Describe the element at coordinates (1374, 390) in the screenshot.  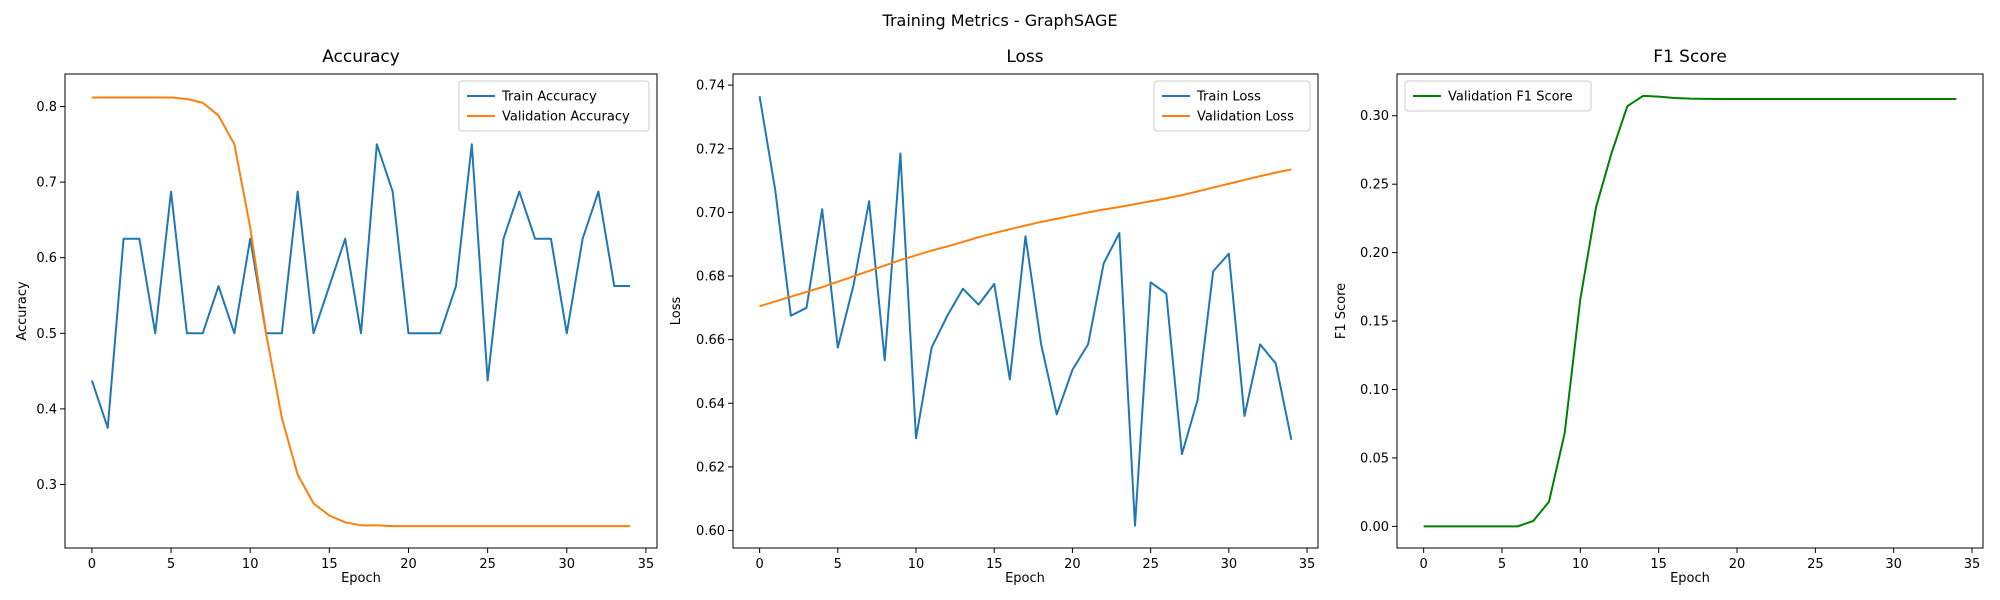
I see `f1-ytick-label: 0.10` at that location.